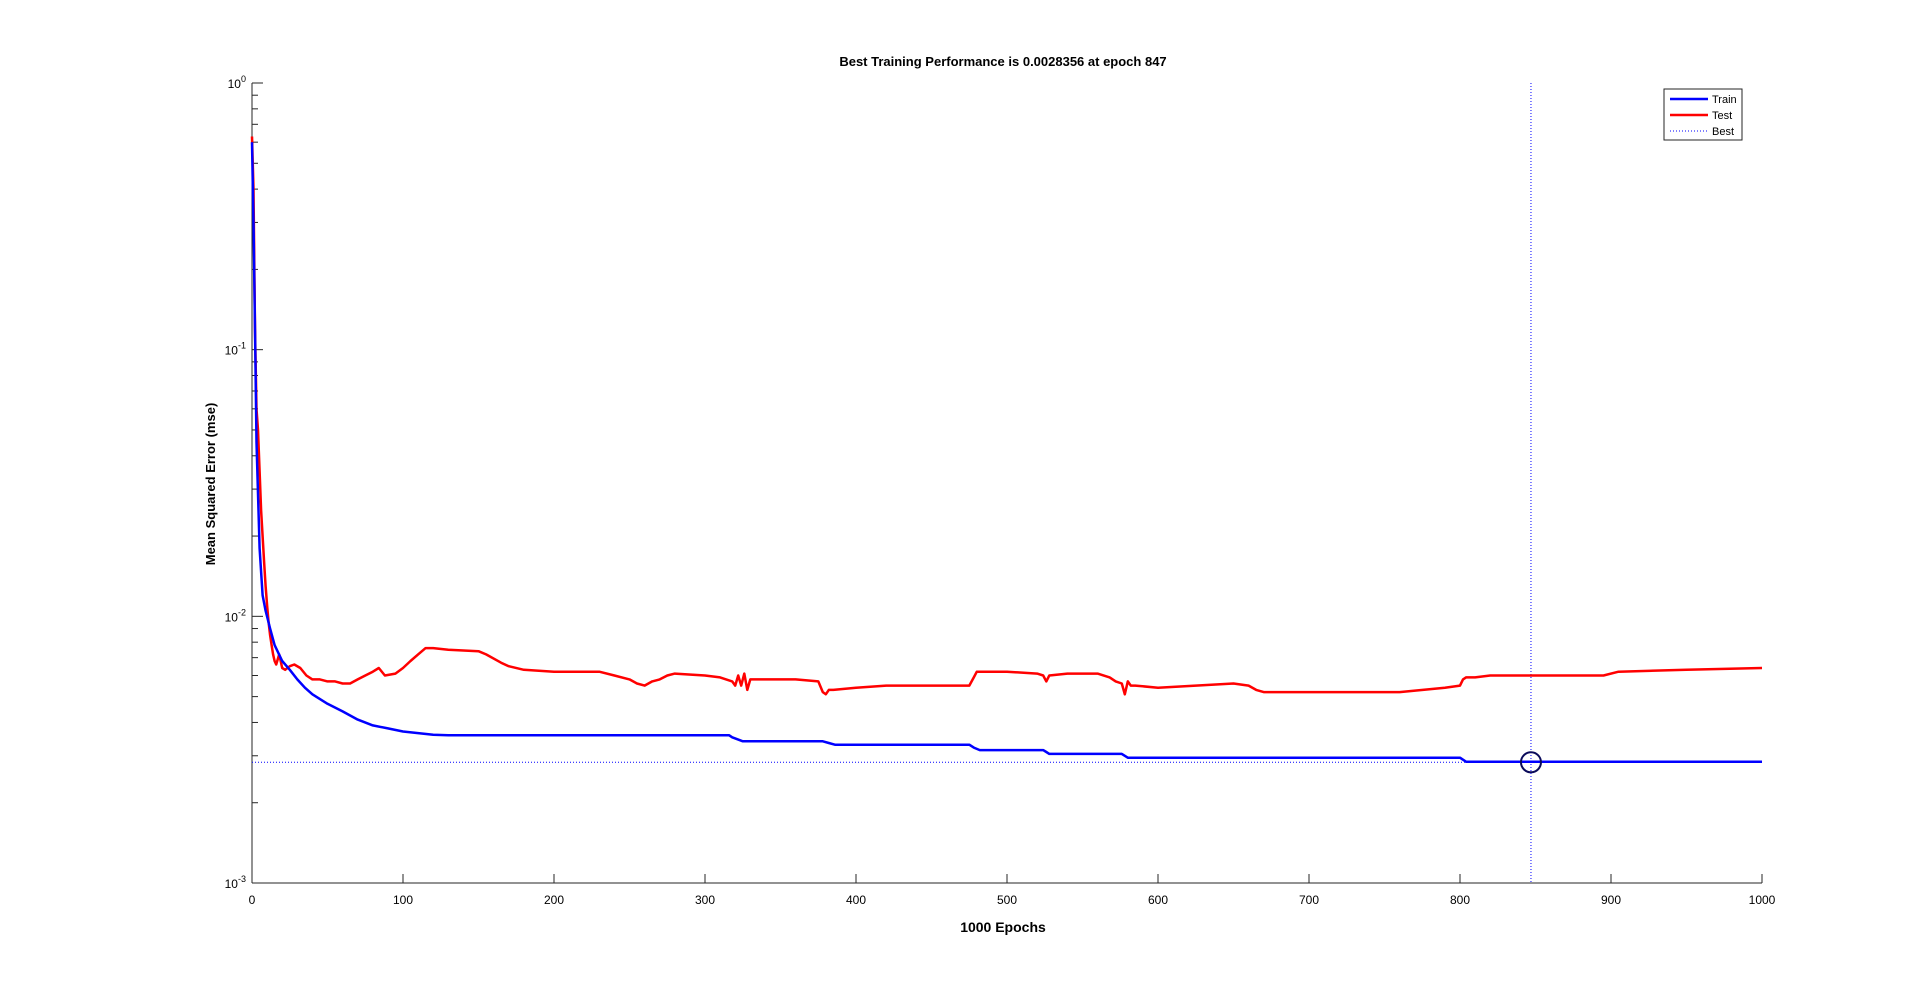  I want to click on x-tick-label: 700, so click(1309, 900).